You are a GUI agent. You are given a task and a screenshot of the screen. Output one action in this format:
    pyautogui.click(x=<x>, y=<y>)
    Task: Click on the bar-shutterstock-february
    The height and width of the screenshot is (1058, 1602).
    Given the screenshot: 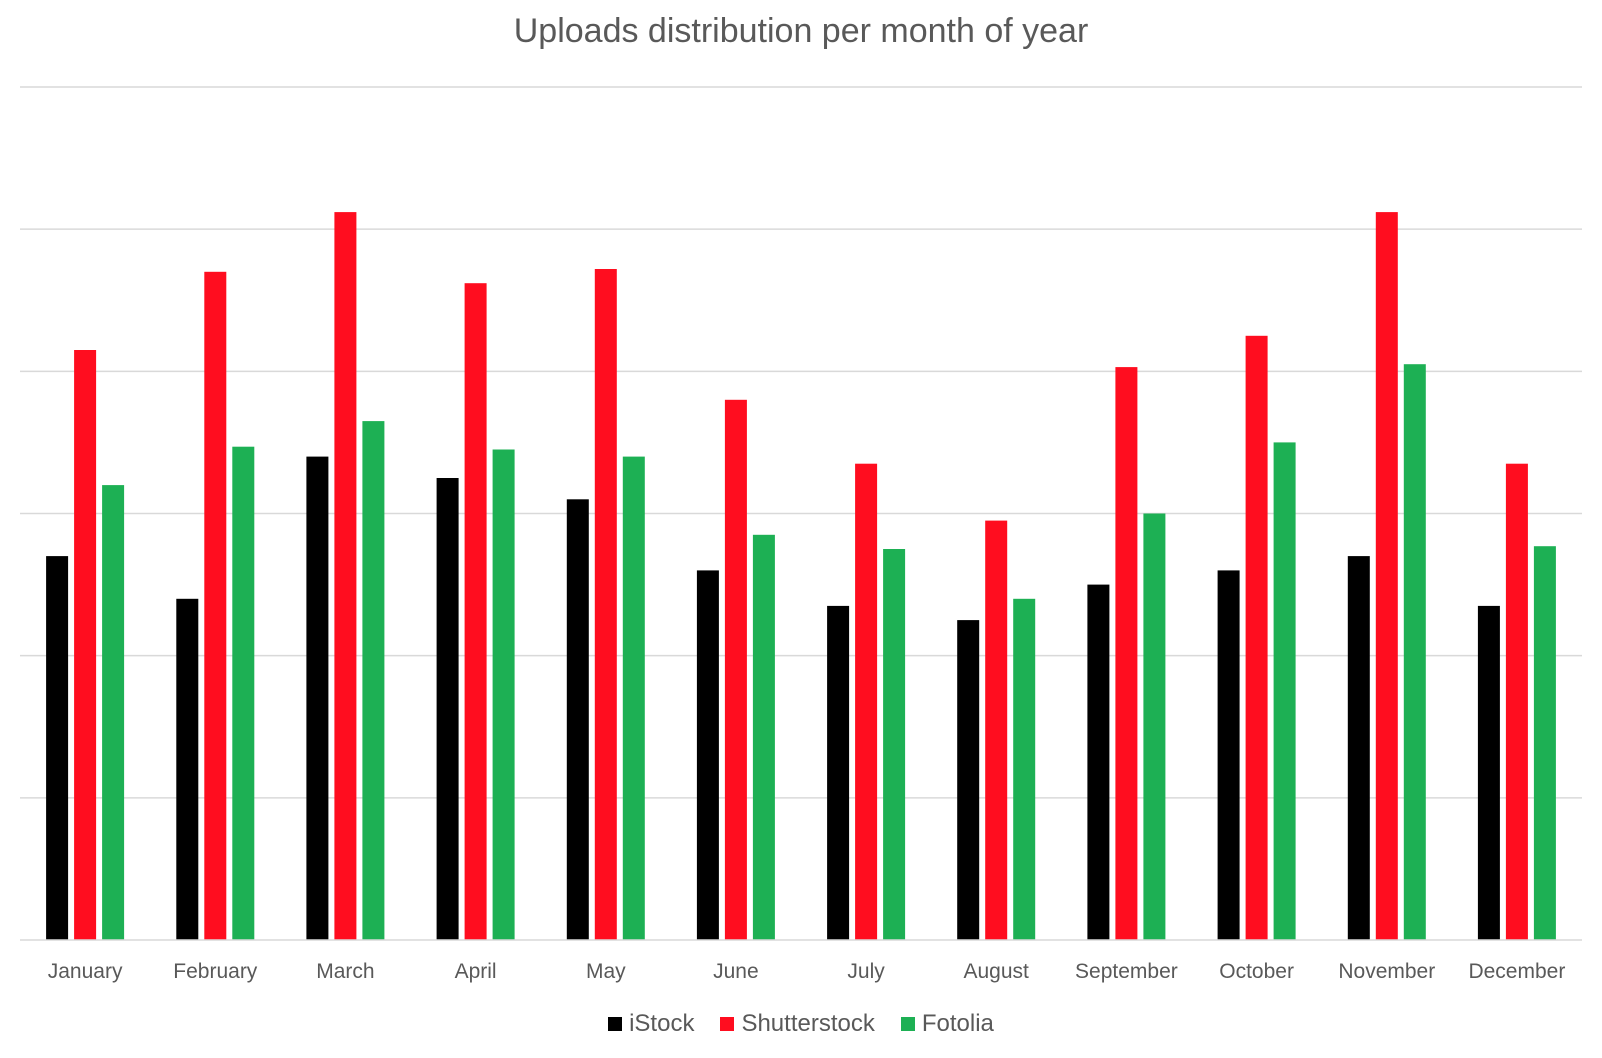 What is the action you would take?
    pyautogui.click(x=215, y=605)
    